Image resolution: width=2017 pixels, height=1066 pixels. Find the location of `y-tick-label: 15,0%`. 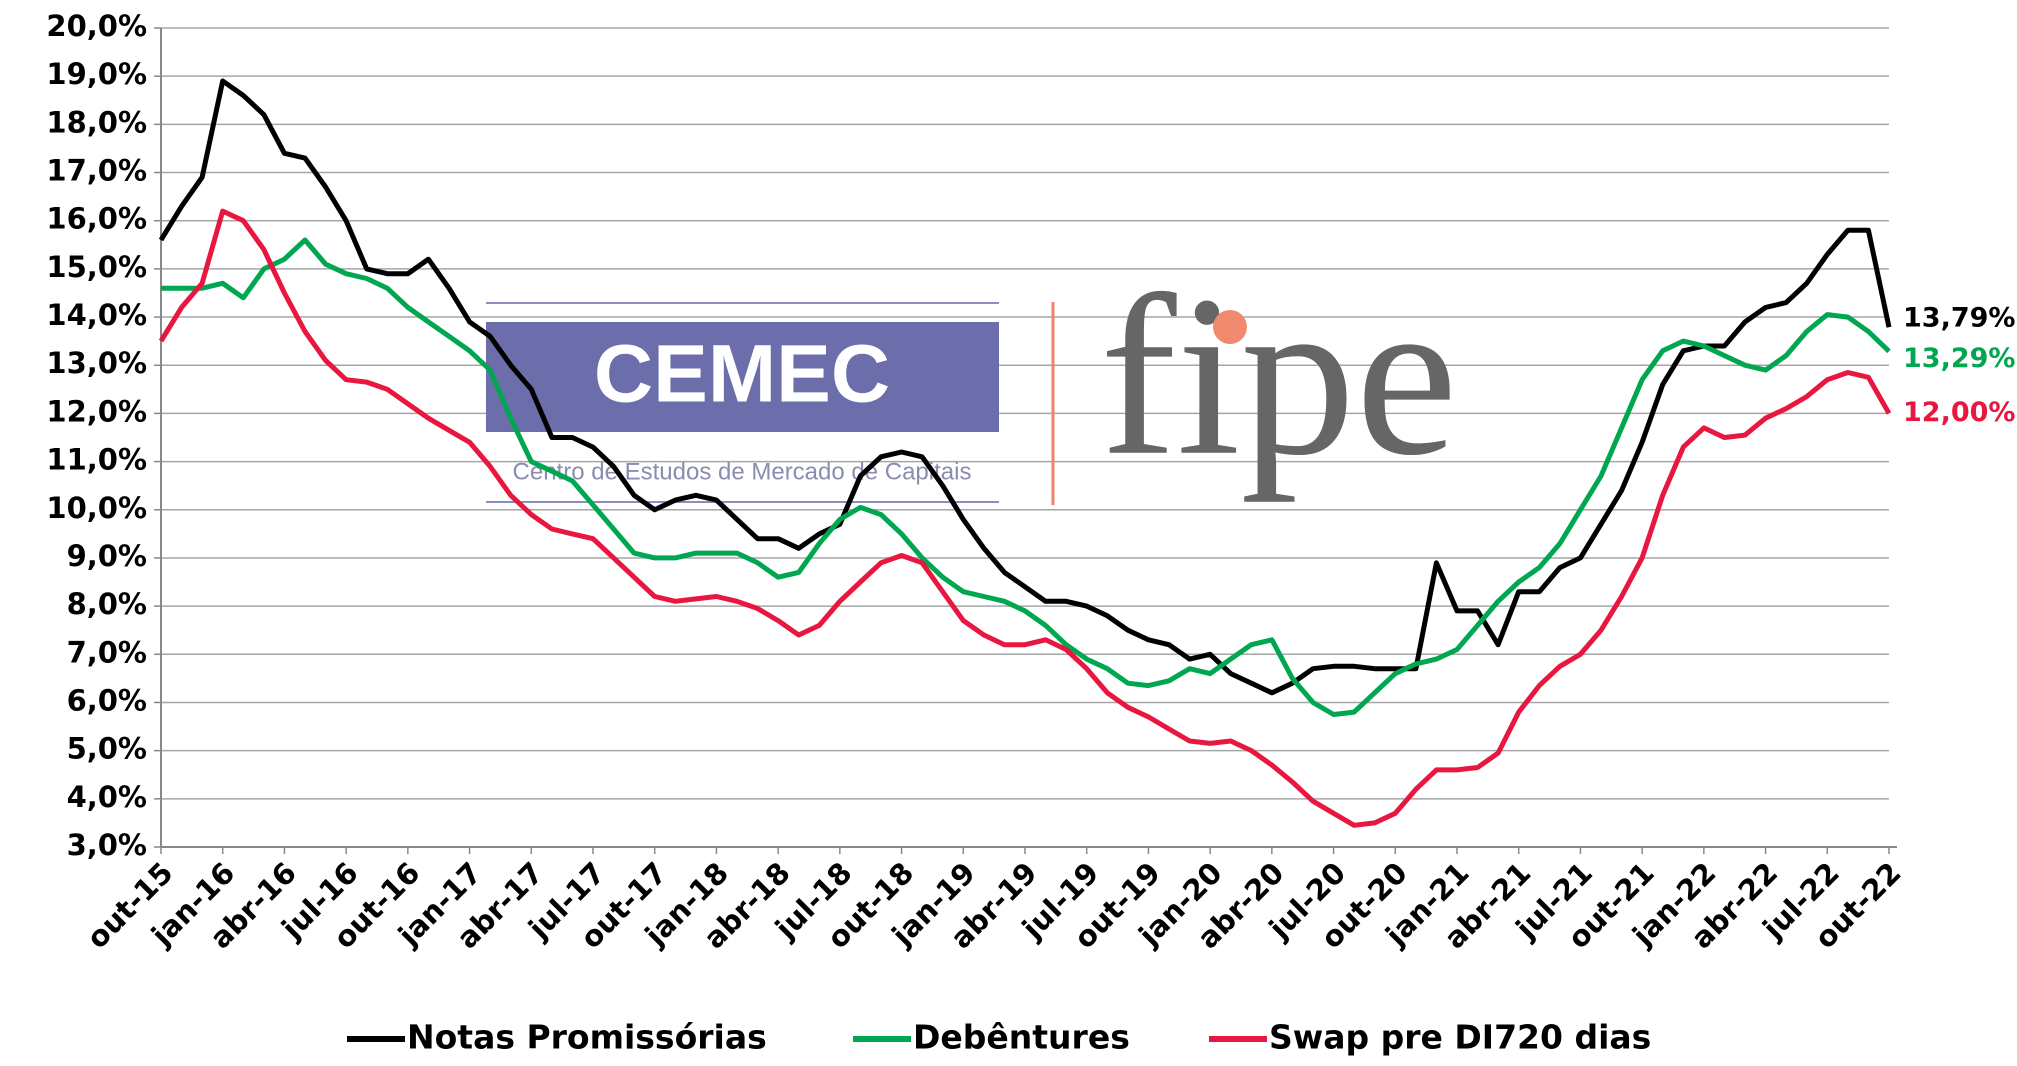

y-tick-label: 15,0% is located at coordinates (96, 267).